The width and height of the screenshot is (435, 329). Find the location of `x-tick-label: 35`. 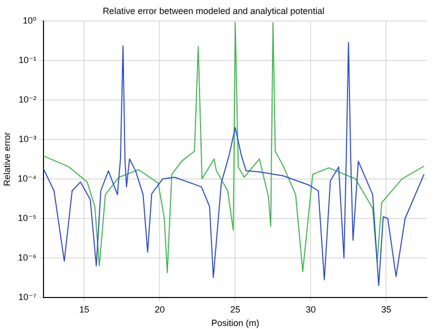

x-tick-label: 35 is located at coordinates (386, 309).